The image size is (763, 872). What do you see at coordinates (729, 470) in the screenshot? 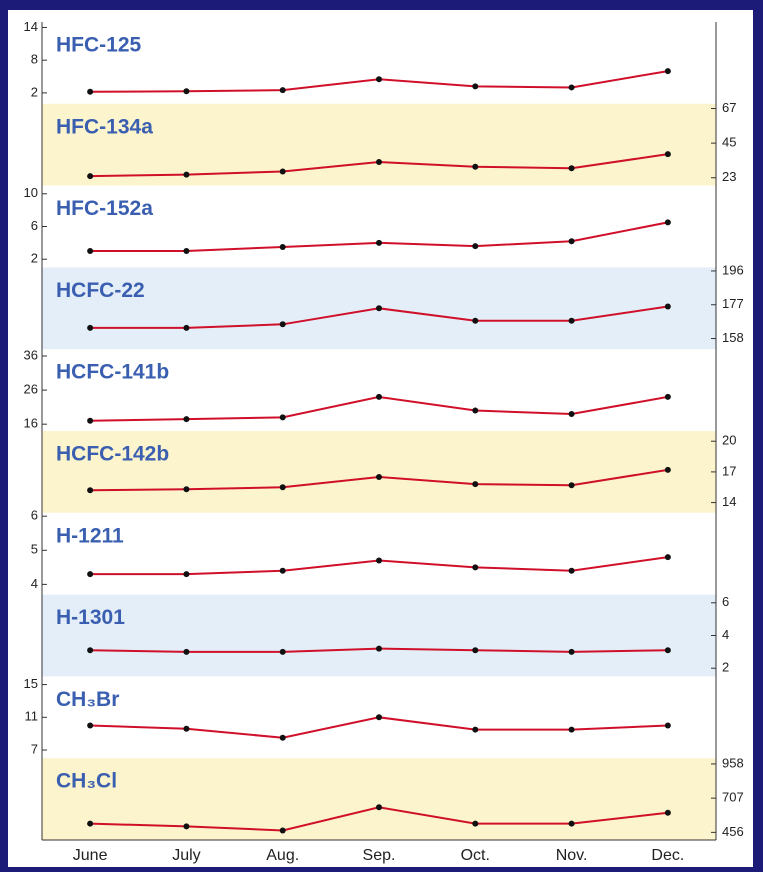
I see `y-tick-label: 17` at bounding box center [729, 470].